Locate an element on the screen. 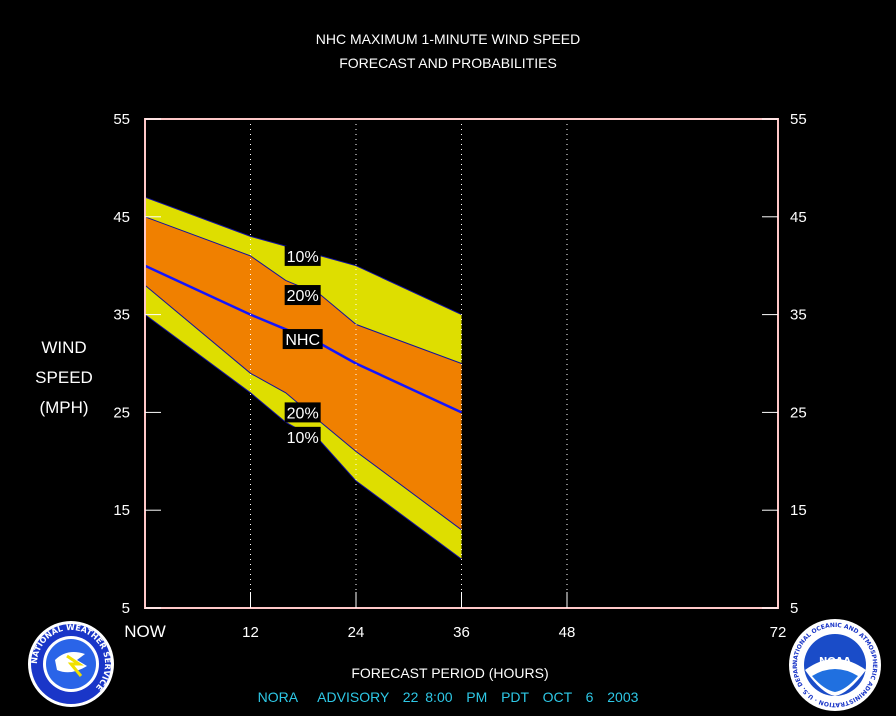 This screenshot has width=896, height=716. y-tick-label-left: 5 is located at coordinates (126, 608).